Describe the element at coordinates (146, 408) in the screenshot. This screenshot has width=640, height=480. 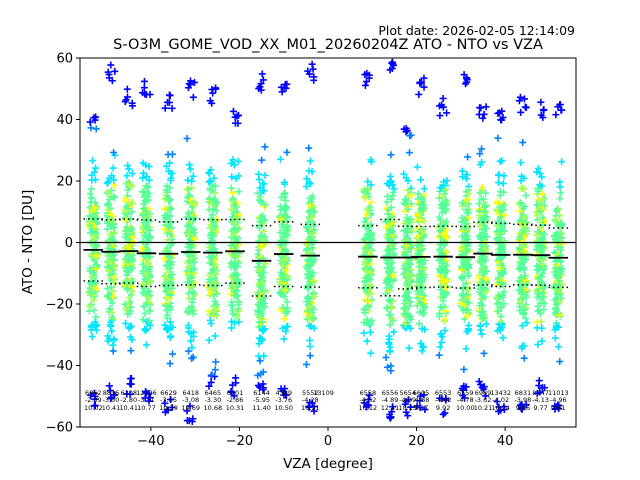
I see `bin-std-label: 10.77` at that location.